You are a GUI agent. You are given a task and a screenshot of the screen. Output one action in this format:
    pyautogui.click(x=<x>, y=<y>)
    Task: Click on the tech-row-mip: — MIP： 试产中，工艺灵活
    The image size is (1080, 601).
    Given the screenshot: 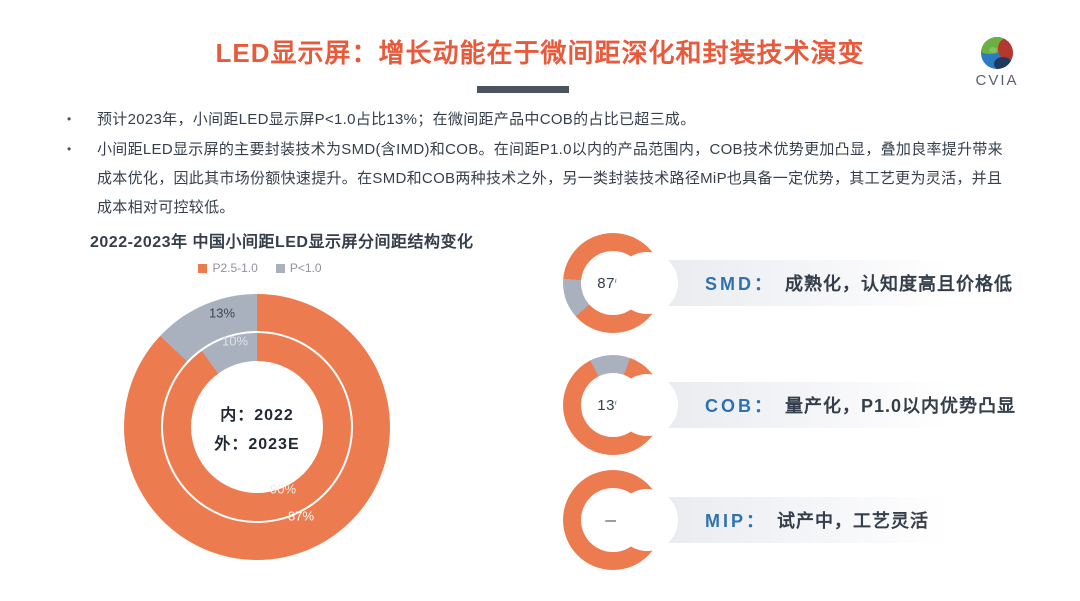 What is the action you would take?
    pyautogui.click(x=821, y=520)
    